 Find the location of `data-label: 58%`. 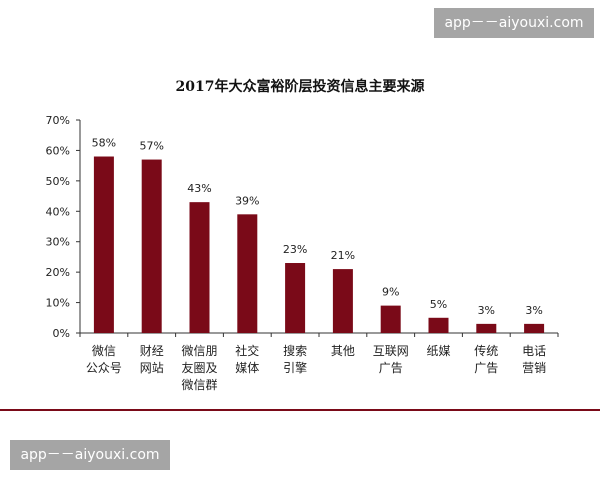

data-label: 58% is located at coordinates (104, 143).